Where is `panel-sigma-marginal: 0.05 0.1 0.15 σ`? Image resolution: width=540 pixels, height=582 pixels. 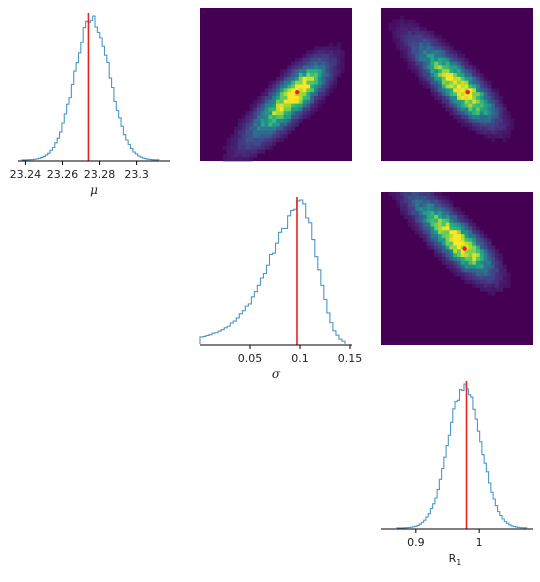
panel-sigma-marginal: 0.05 0.1 0.15 σ is located at coordinates (280, 289).